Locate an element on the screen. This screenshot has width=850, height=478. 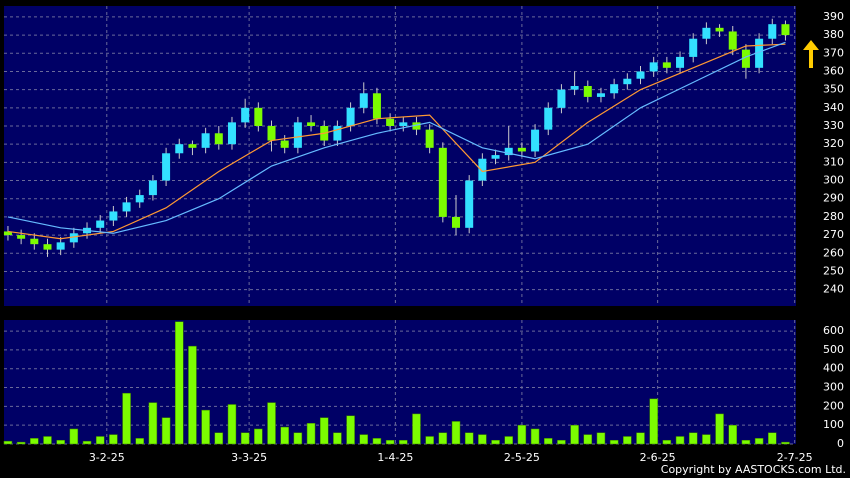
x-tick-label: 2-7-25 is located at coordinates (795, 457).